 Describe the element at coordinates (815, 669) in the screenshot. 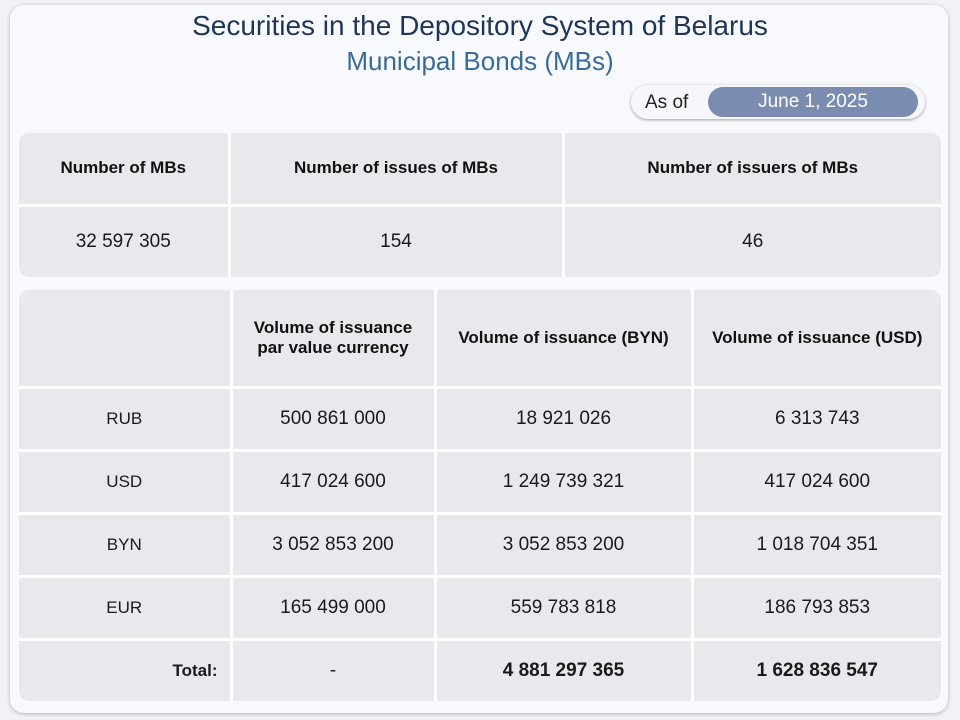

I see `total-usd: 1 628 836 547` at that location.